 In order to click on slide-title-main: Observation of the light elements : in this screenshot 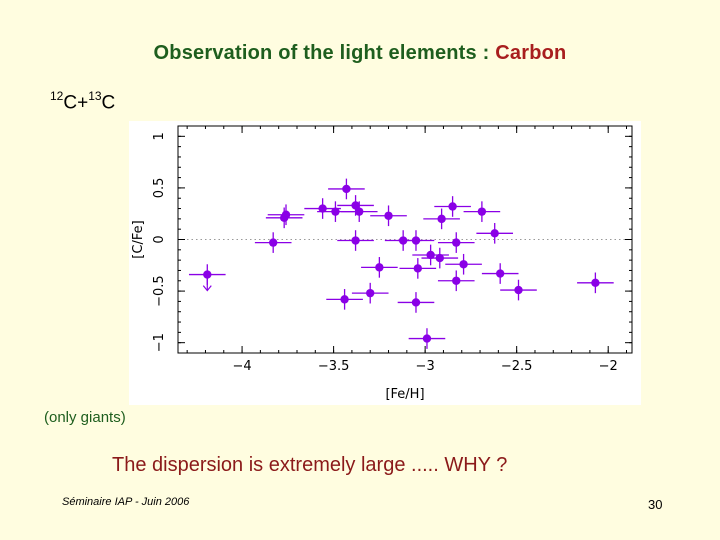, I will do `click(324, 53)`.